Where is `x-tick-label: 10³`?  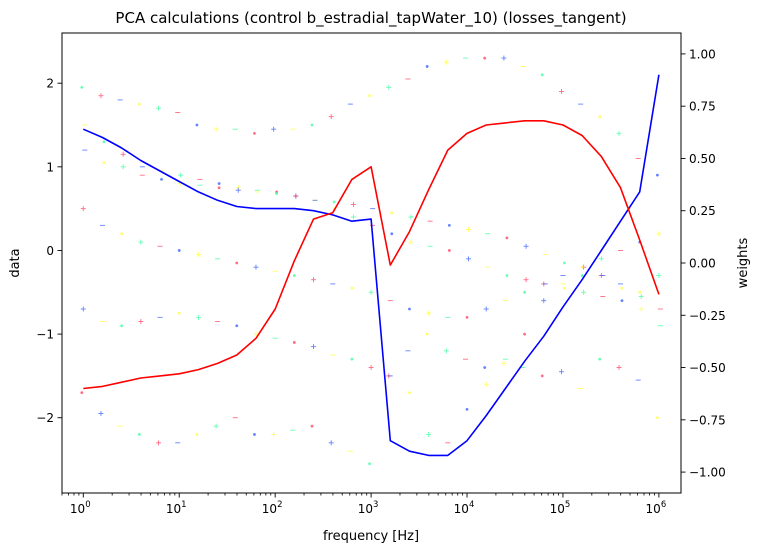
x-tick-label: 10³ is located at coordinates (368, 508).